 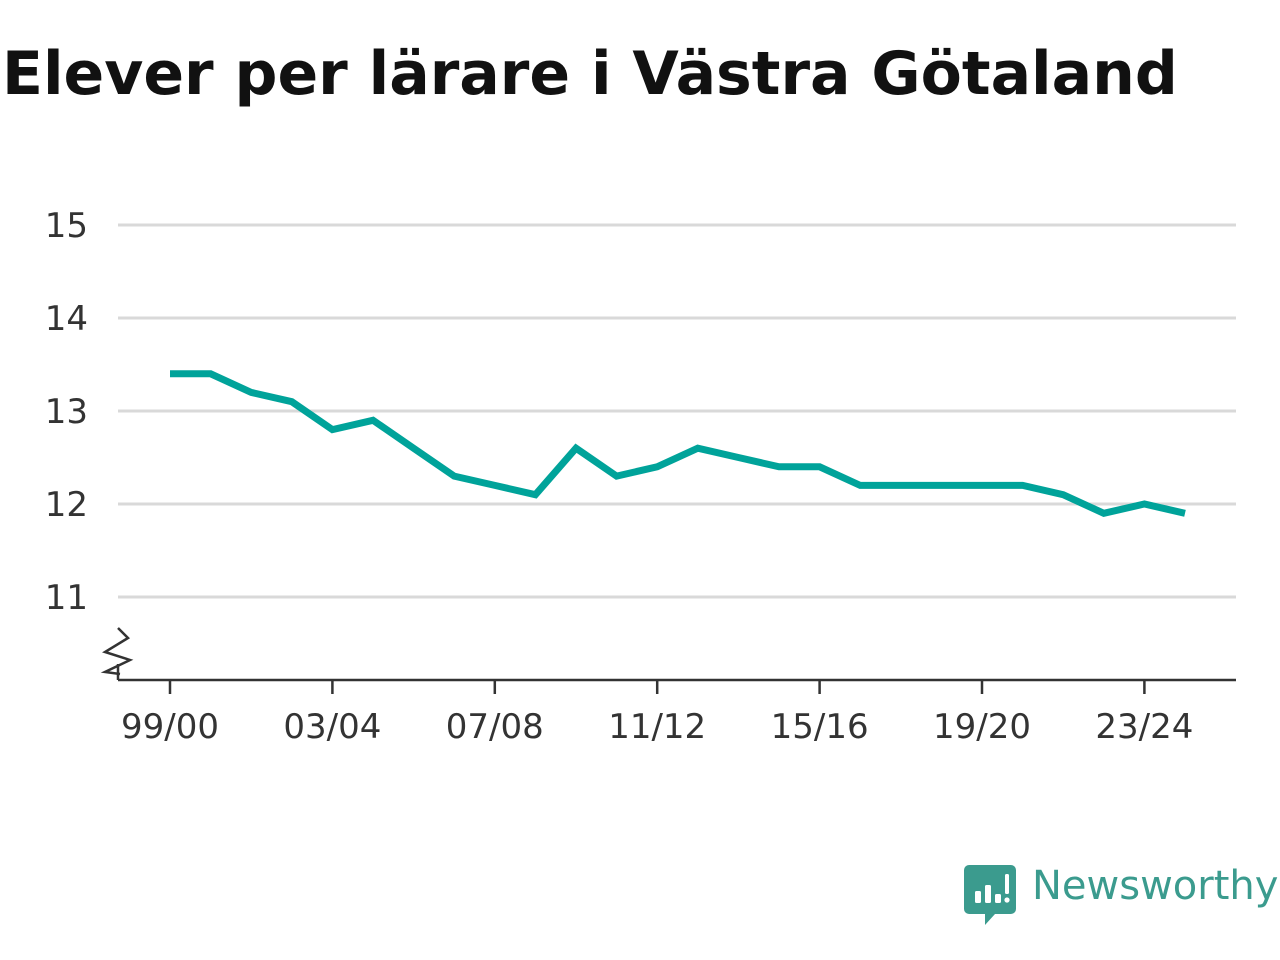 What do you see at coordinates (332, 727) in the screenshot?
I see `x-tick-label: 03/04` at bounding box center [332, 727].